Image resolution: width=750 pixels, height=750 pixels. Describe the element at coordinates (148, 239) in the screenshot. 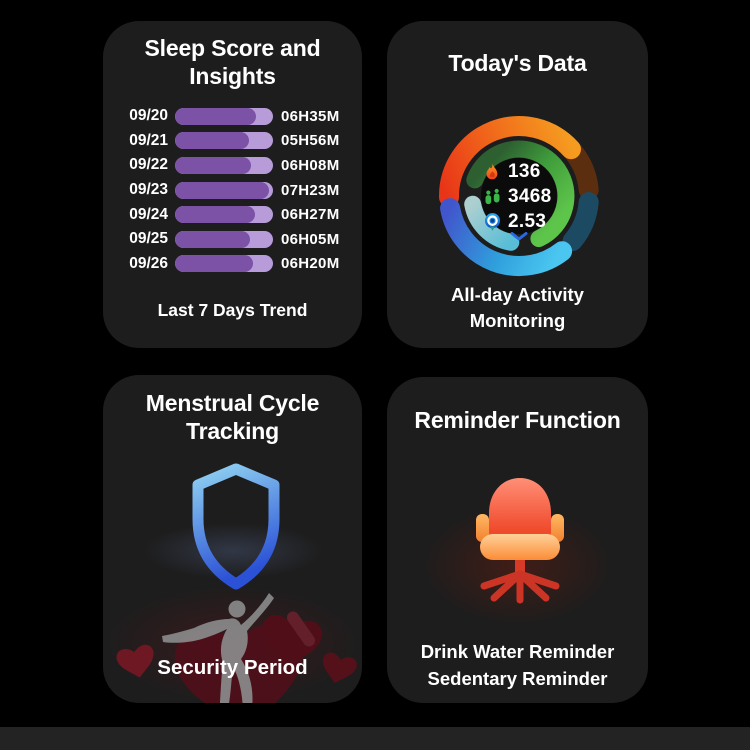

I see `sleep-date-label: 09/25` at that location.